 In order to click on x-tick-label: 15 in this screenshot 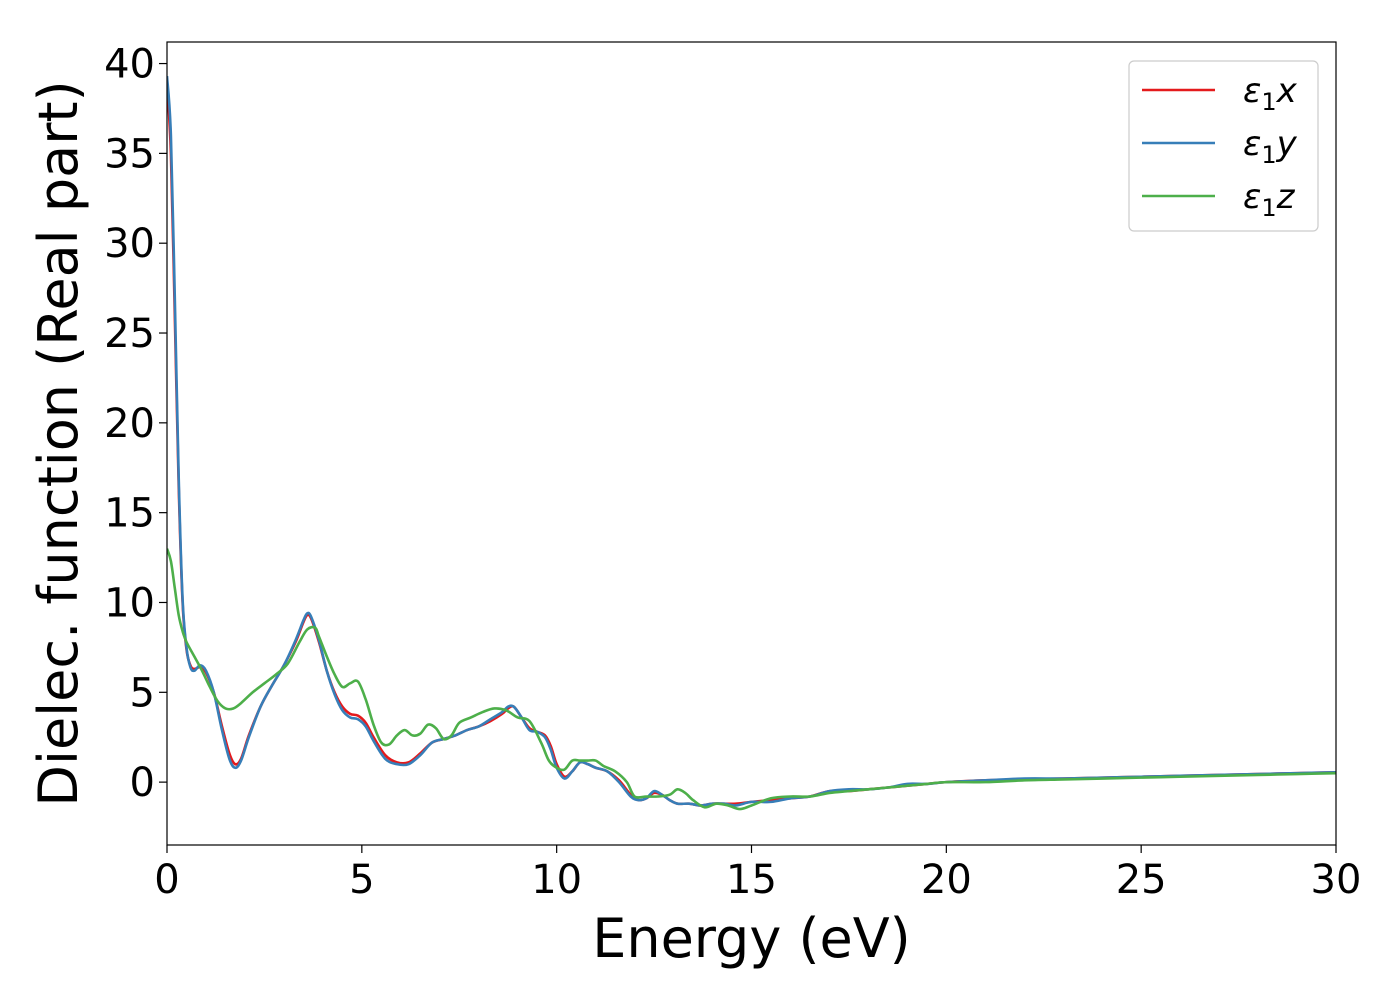, I will do `click(751, 880)`.